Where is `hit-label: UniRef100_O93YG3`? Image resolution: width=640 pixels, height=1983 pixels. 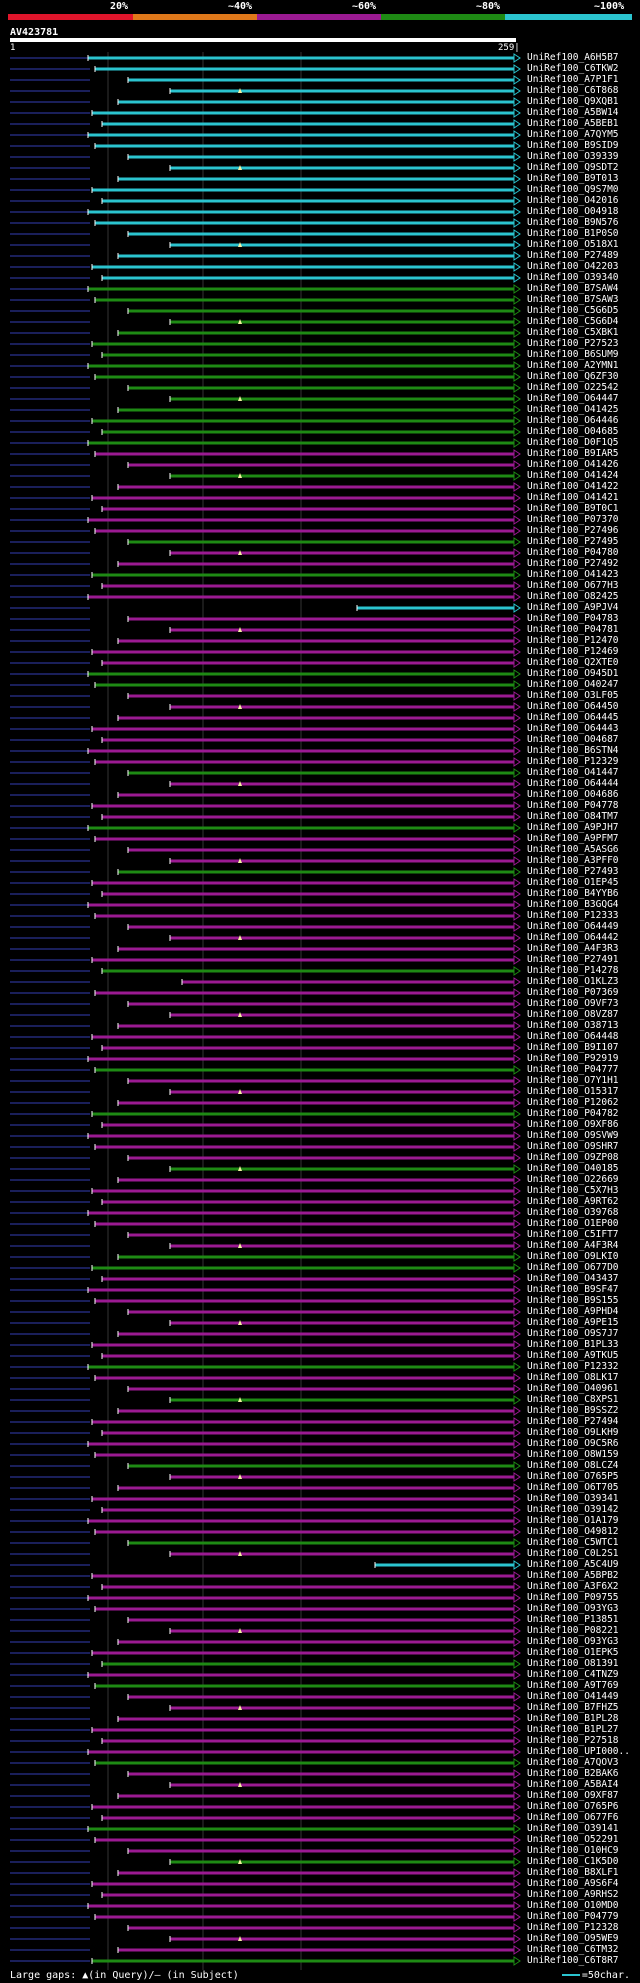
hit-label: UniRef100_O93YG3 is located at coordinates (573, 1608).